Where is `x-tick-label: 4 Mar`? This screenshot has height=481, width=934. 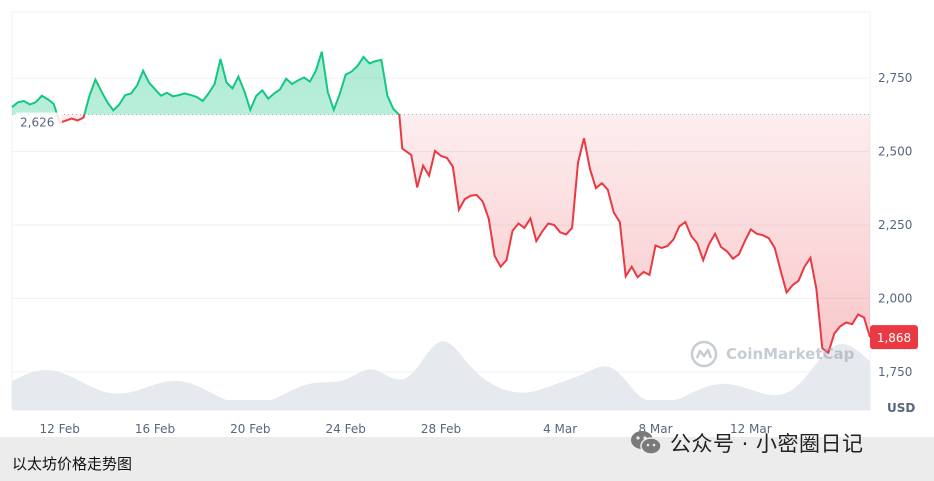 x-tick-label: 4 Mar is located at coordinates (560, 429).